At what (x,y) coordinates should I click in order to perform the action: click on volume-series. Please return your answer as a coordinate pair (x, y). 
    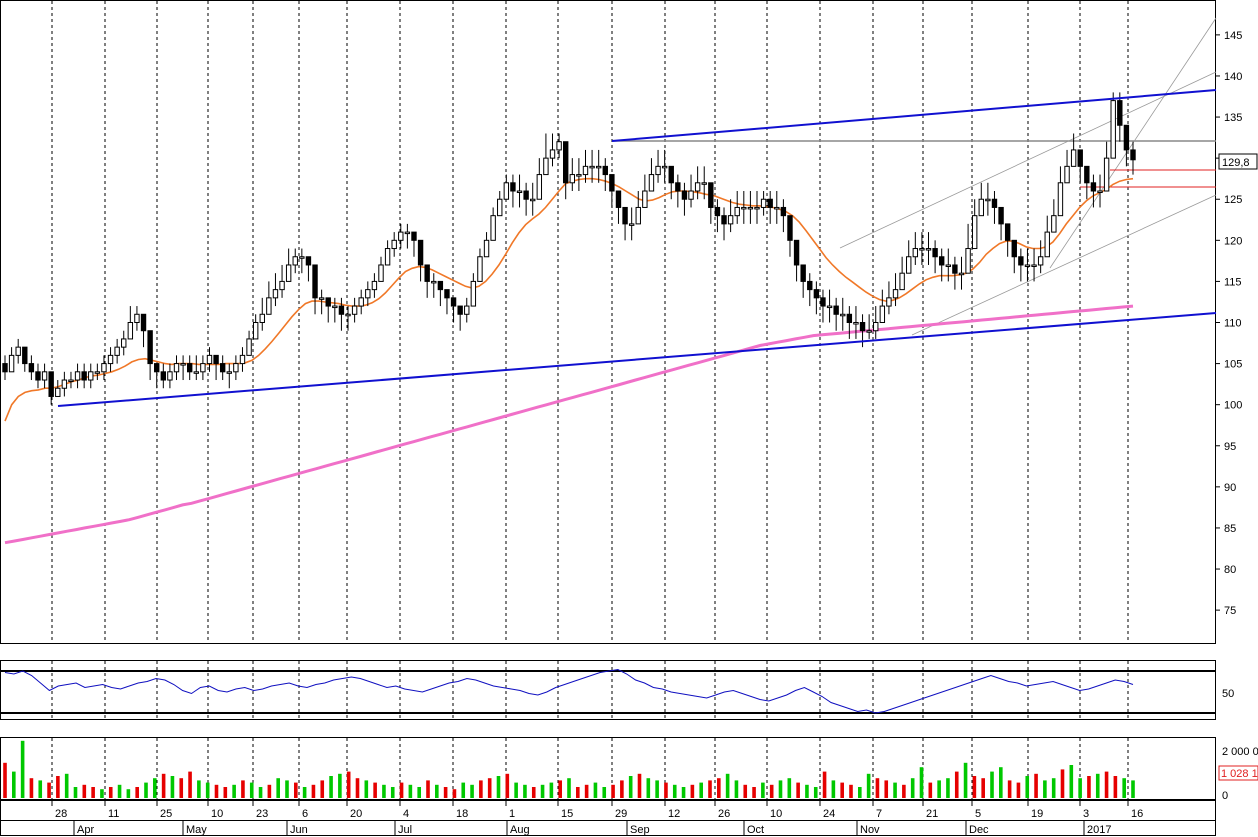
    Looking at the image, I should click on (569, 769).